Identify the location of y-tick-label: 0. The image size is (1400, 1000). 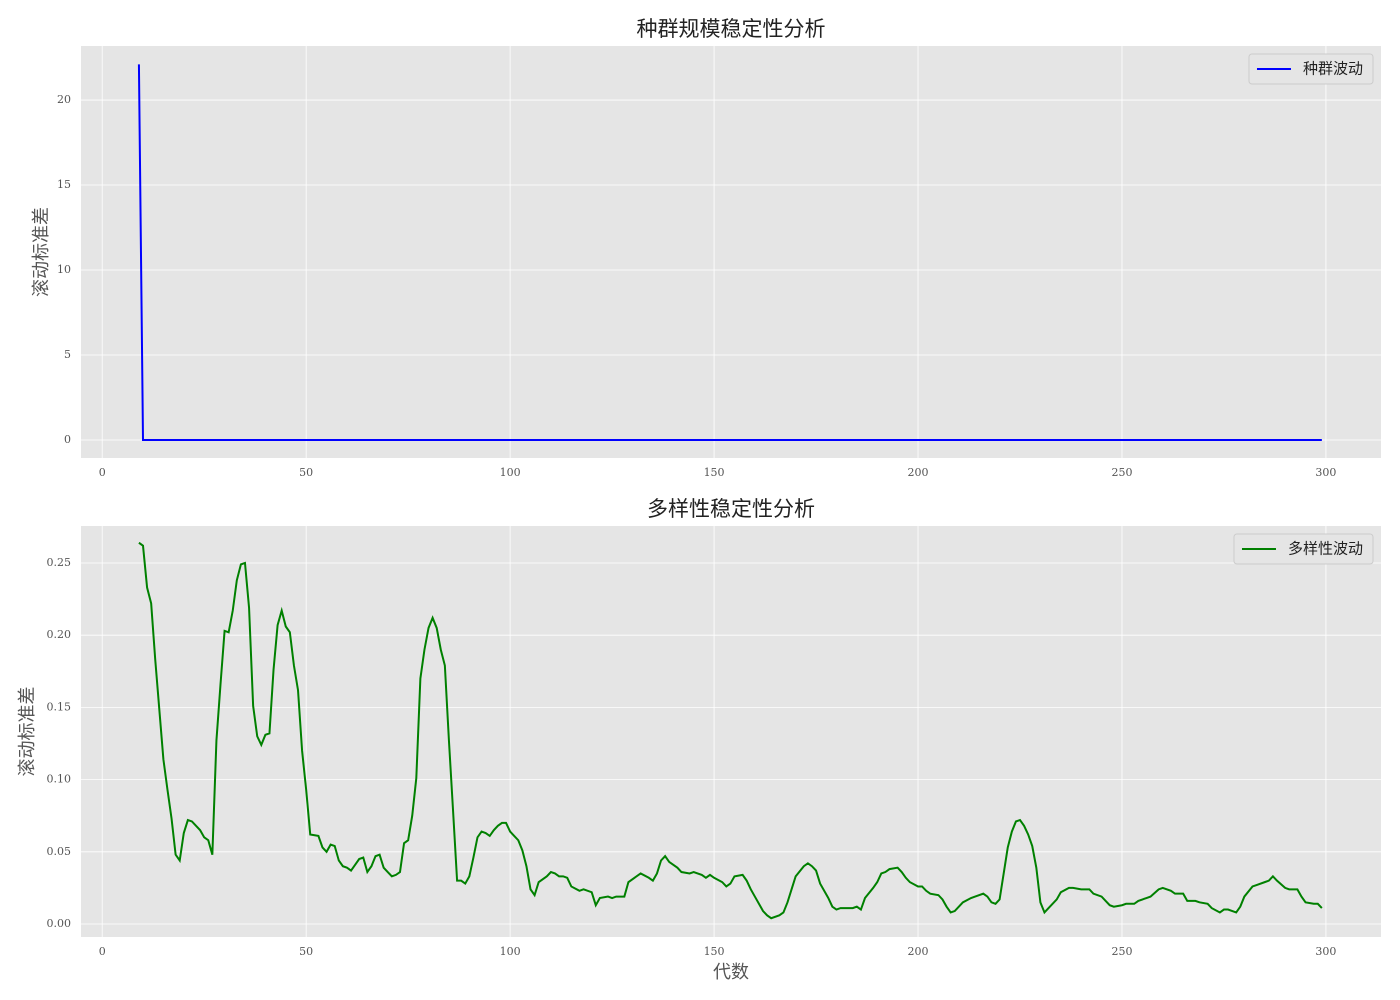
(67, 439).